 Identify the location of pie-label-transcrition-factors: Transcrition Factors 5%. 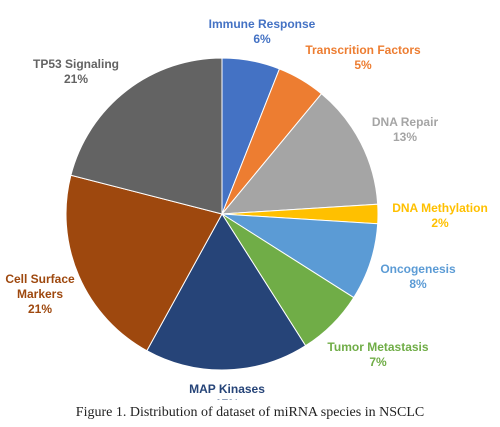
(363, 57).